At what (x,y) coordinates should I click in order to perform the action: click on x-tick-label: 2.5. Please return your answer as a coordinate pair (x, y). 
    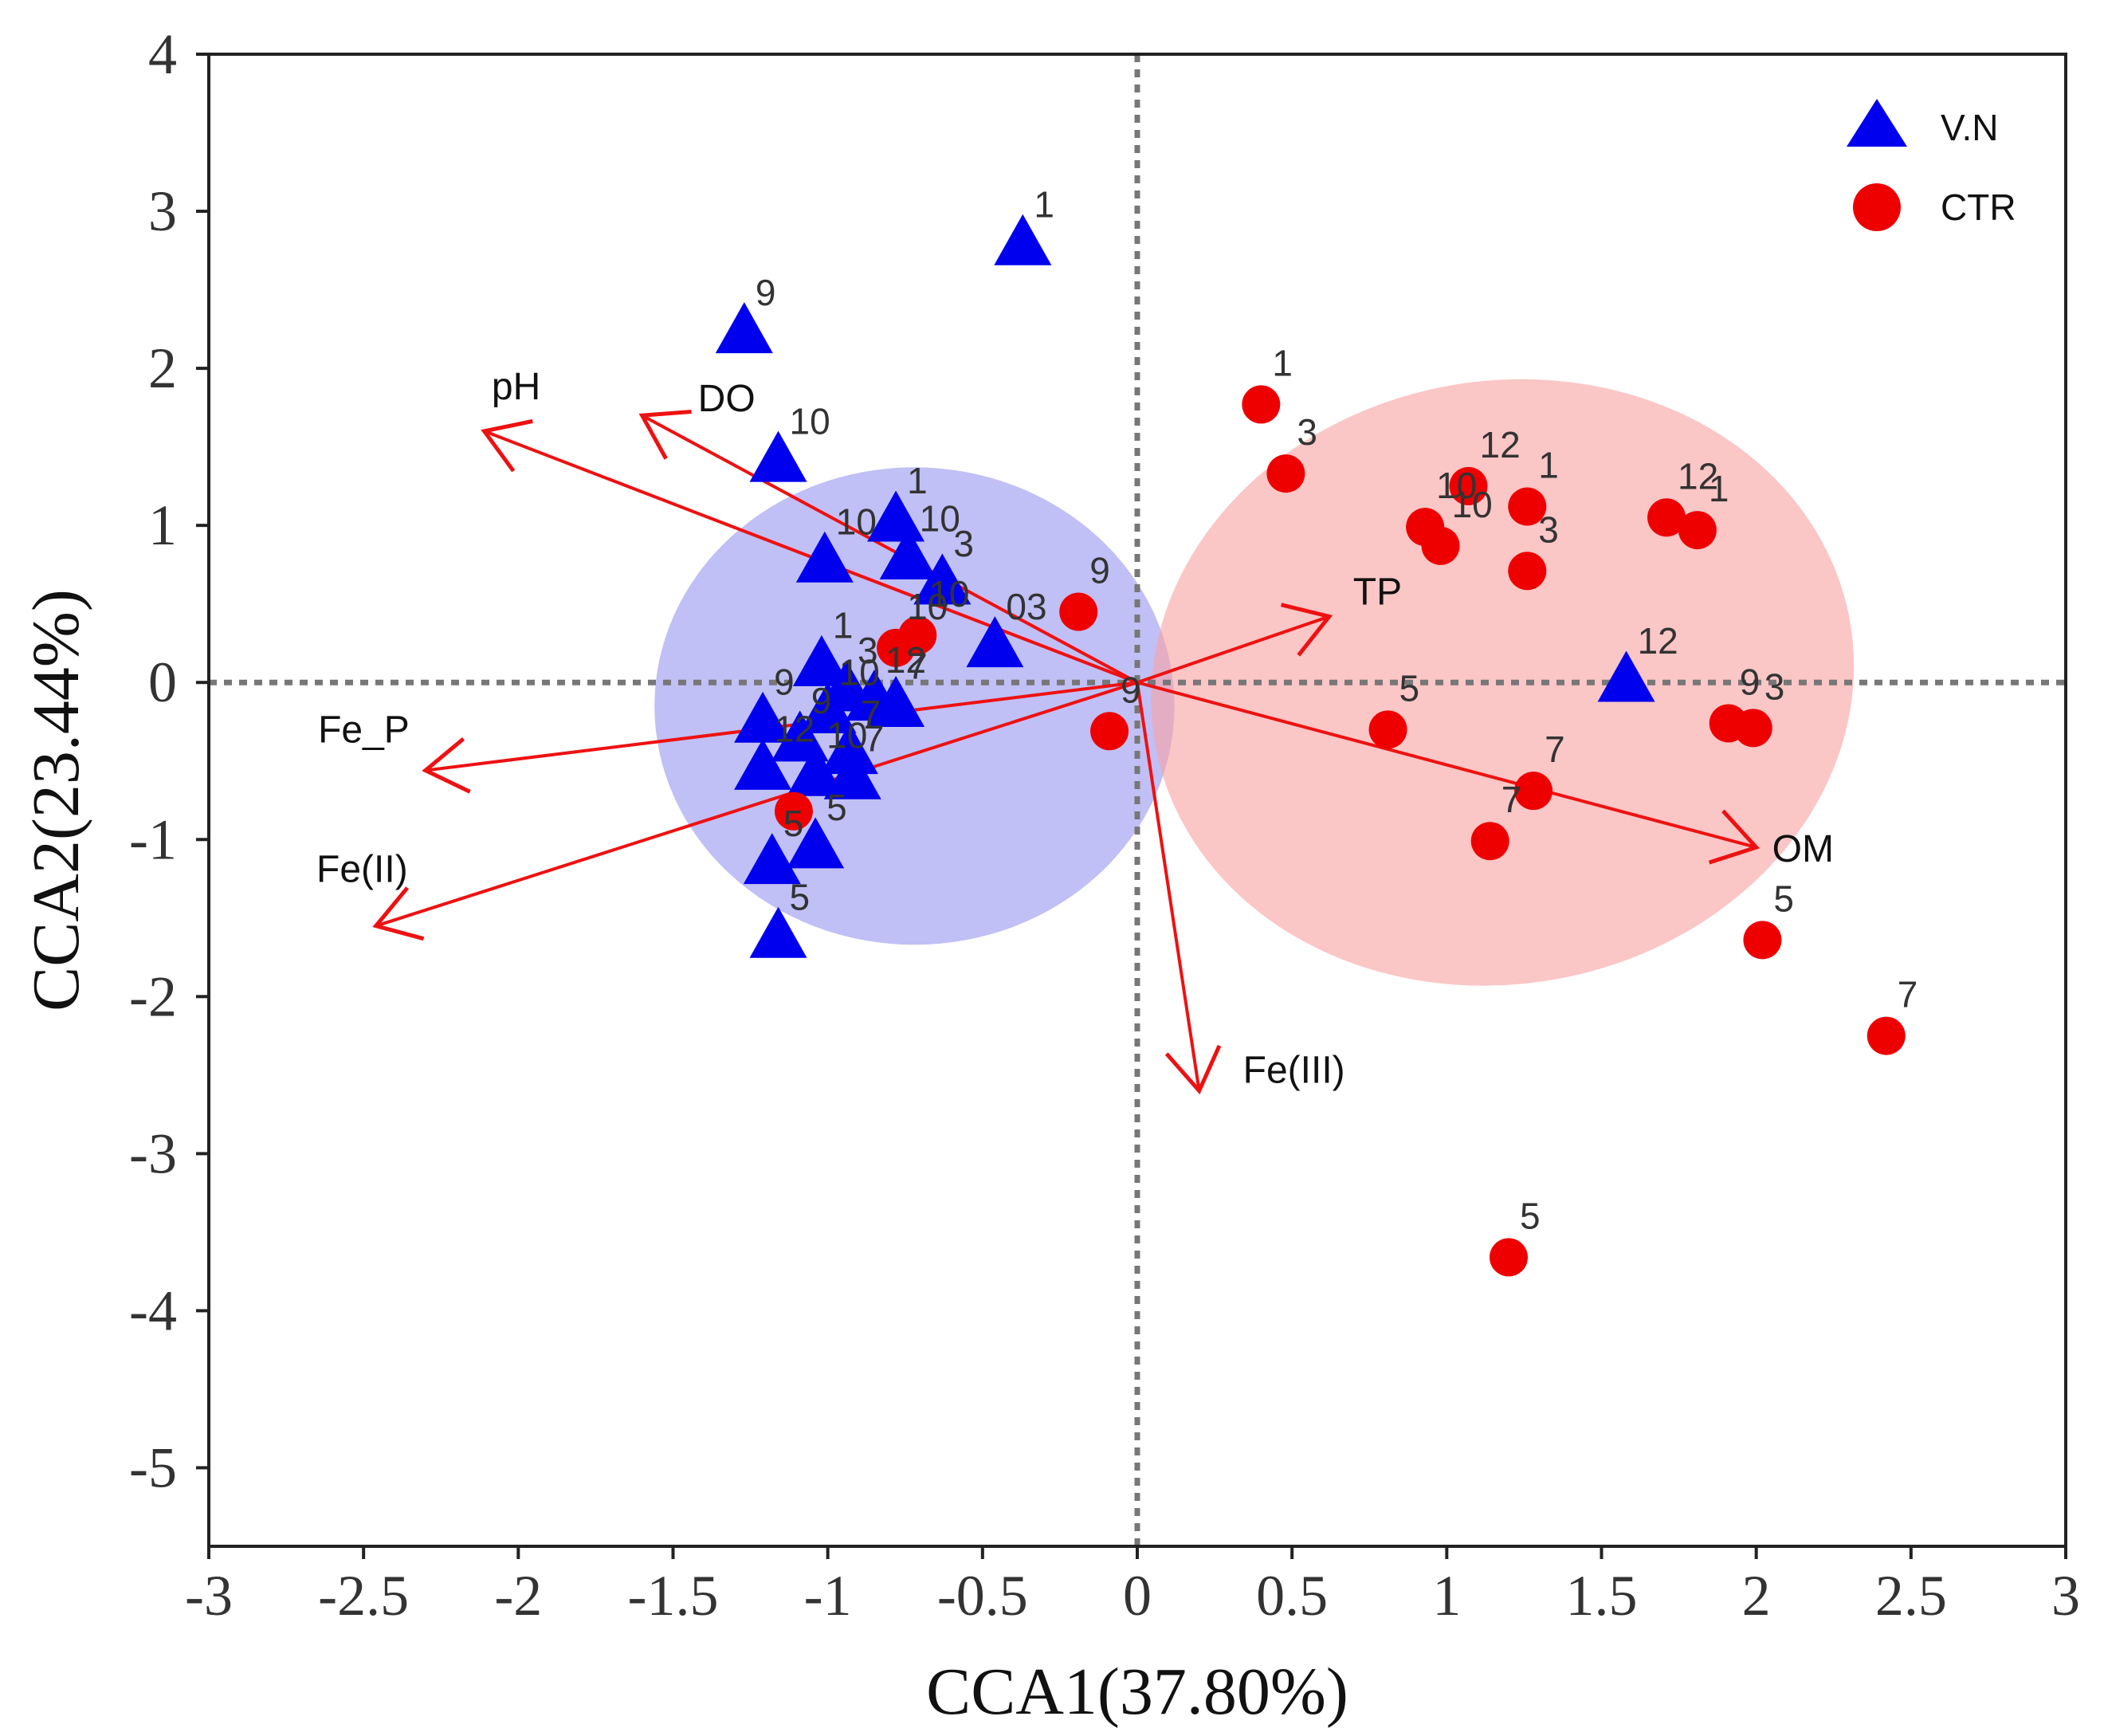
    Looking at the image, I should click on (1911, 1596).